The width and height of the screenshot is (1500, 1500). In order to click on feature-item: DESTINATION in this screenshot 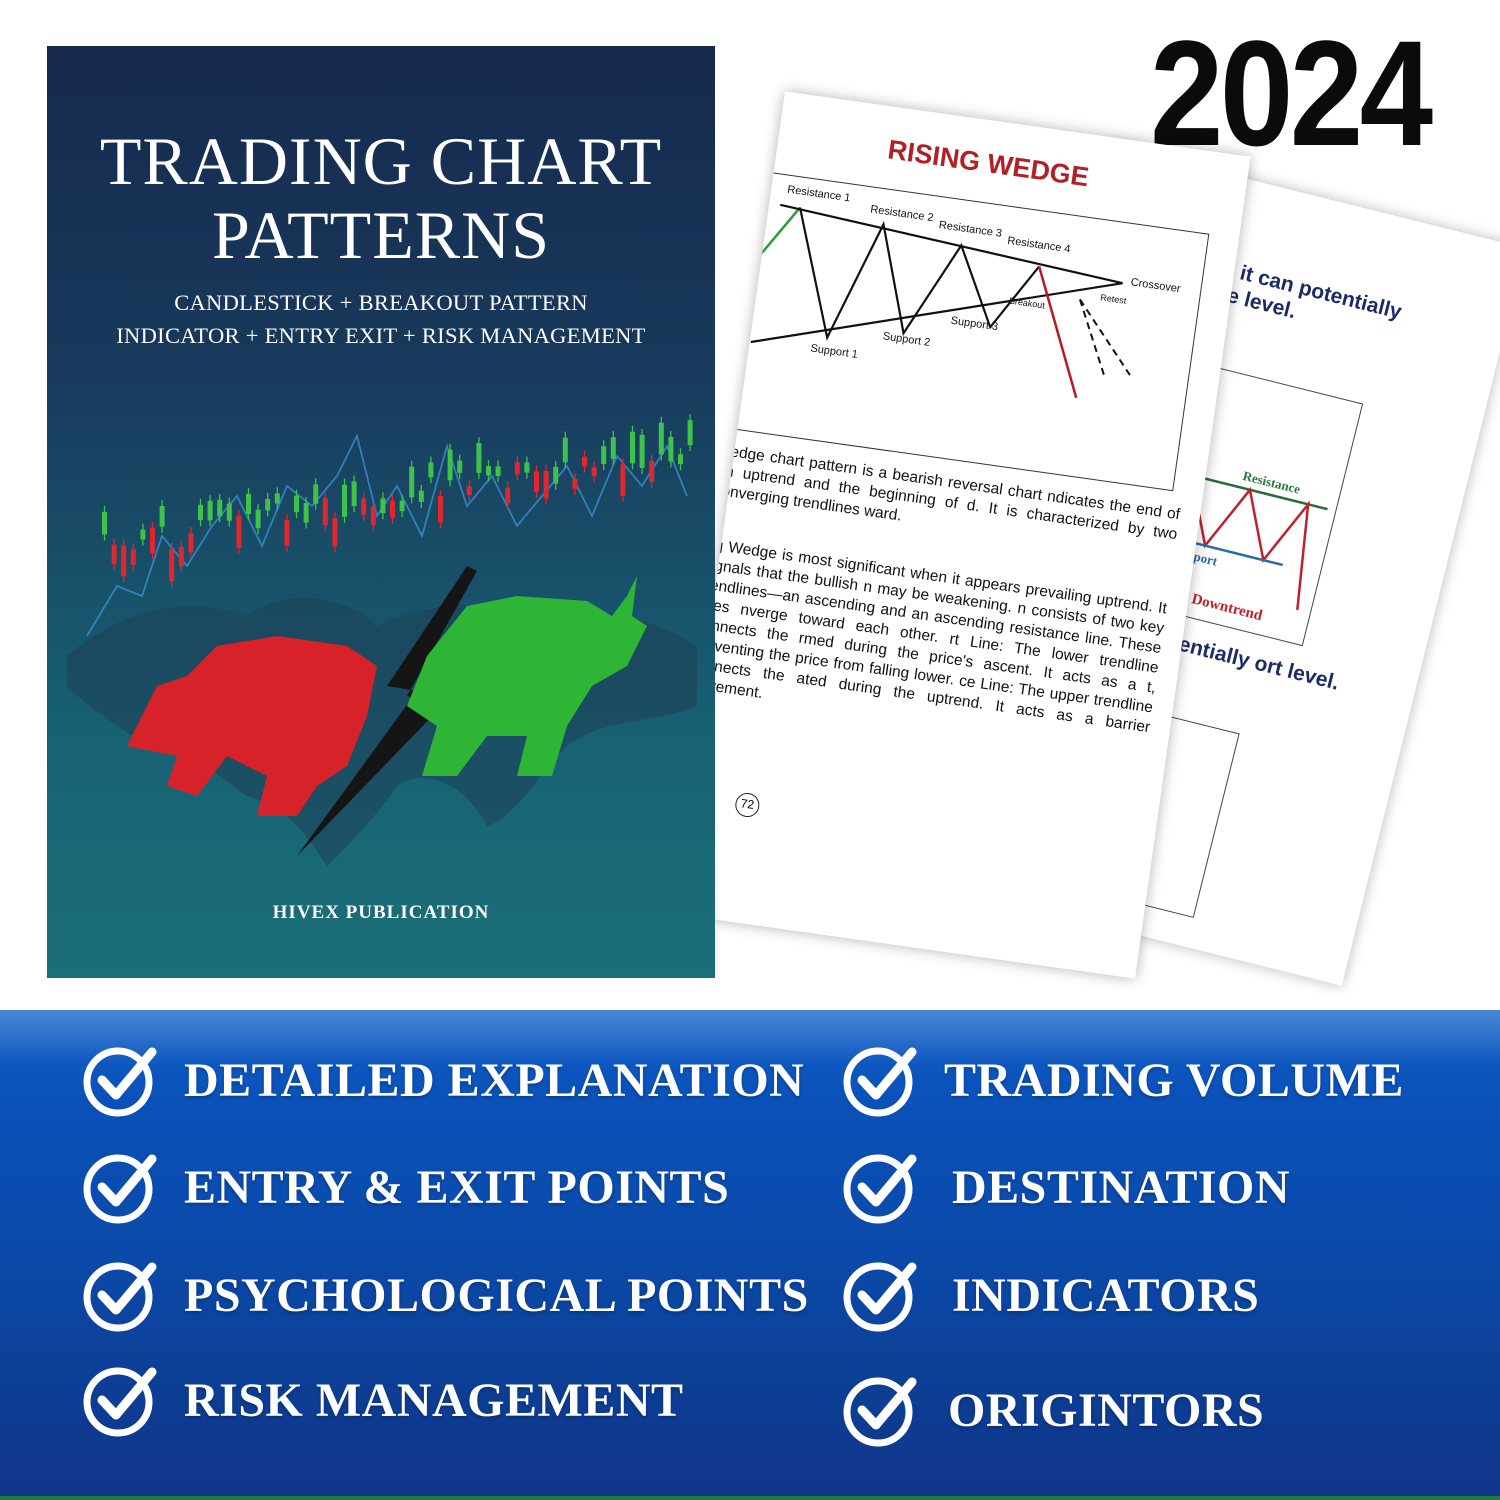, I will do `click(1065, 1187)`.